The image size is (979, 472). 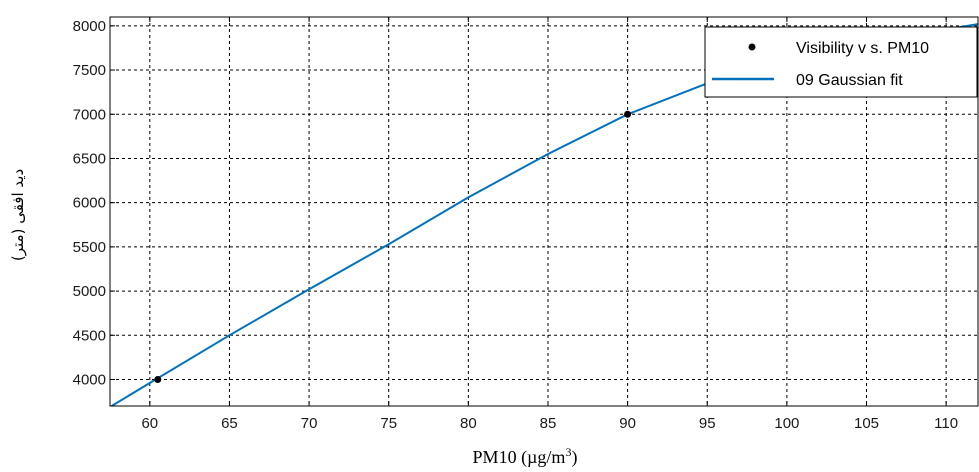 What do you see at coordinates (149, 423) in the screenshot?
I see `x-tick-label: 60` at bounding box center [149, 423].